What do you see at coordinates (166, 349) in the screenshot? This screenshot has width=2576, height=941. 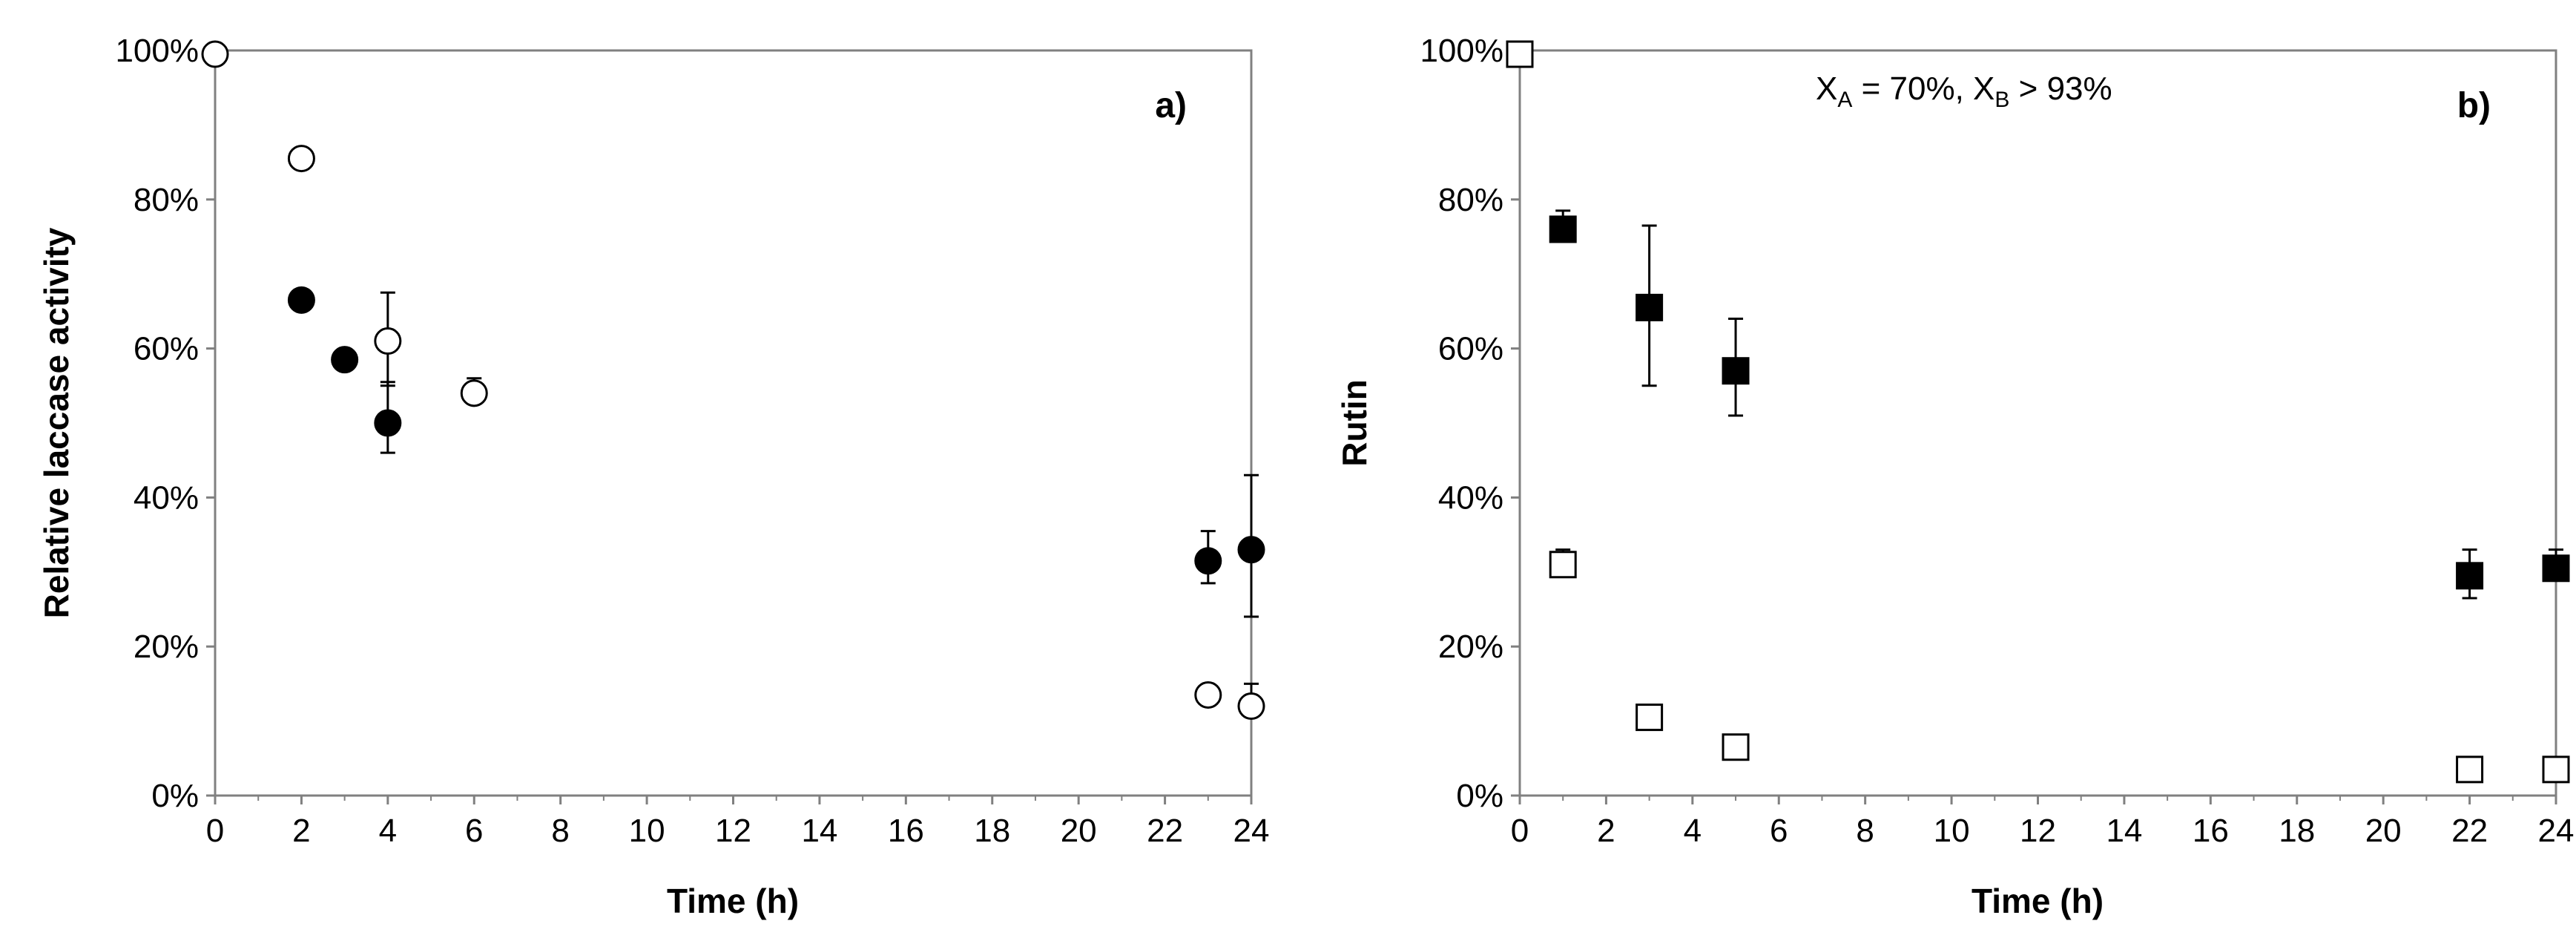 I see `y-tick-label-a-3: 60%` at bounding box center [166, 349].